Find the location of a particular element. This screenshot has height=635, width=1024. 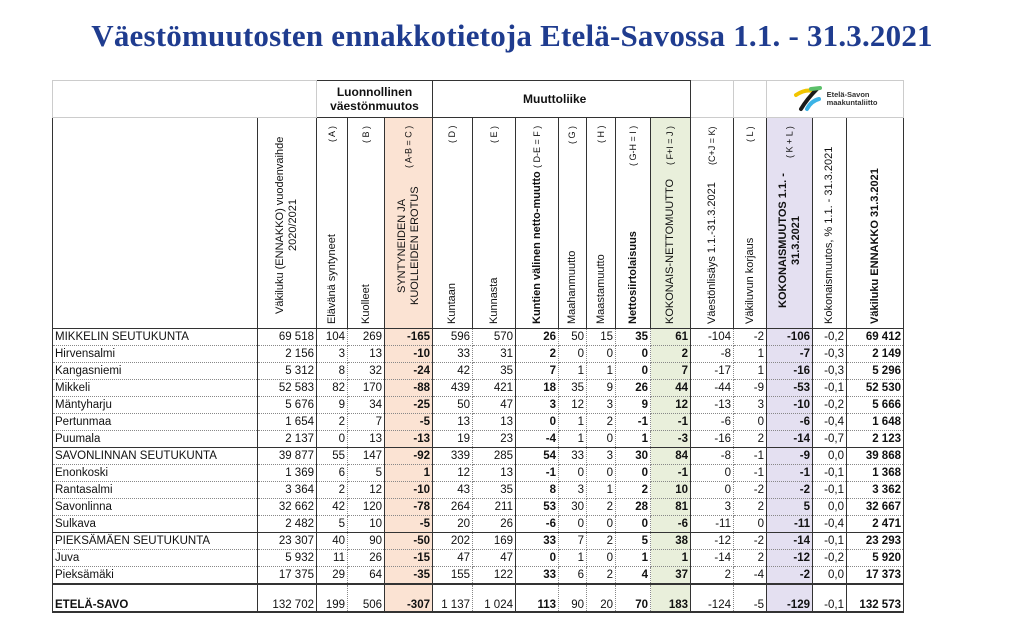

table-cell: -35 is located at coordinates (408, 575).